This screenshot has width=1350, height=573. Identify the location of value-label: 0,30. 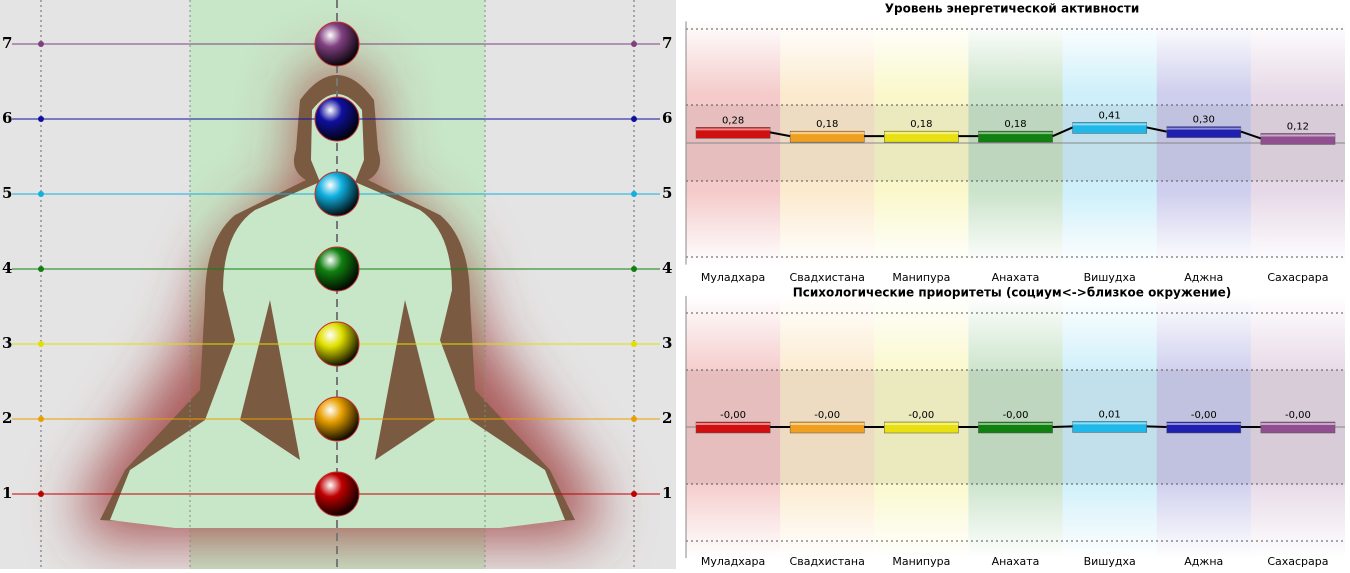
(1204, 120).